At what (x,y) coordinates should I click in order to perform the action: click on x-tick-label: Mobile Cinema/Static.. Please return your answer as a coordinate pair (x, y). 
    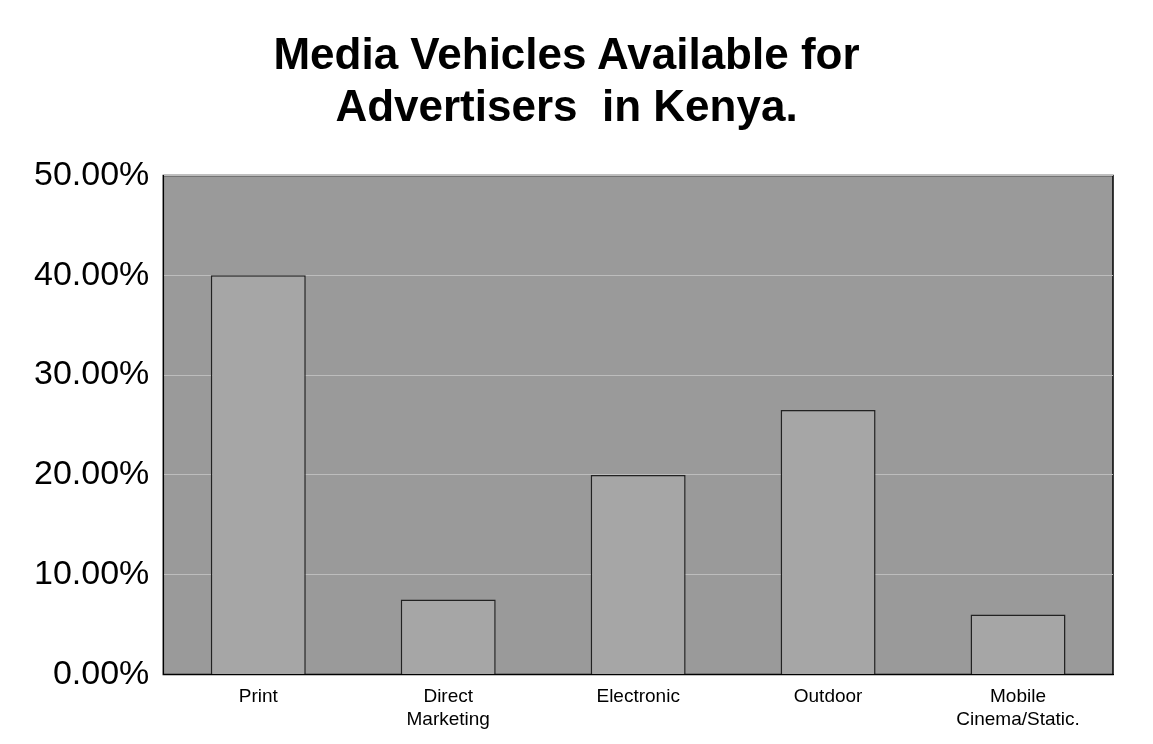
    Looking at the image, I should click on (1018, 707).